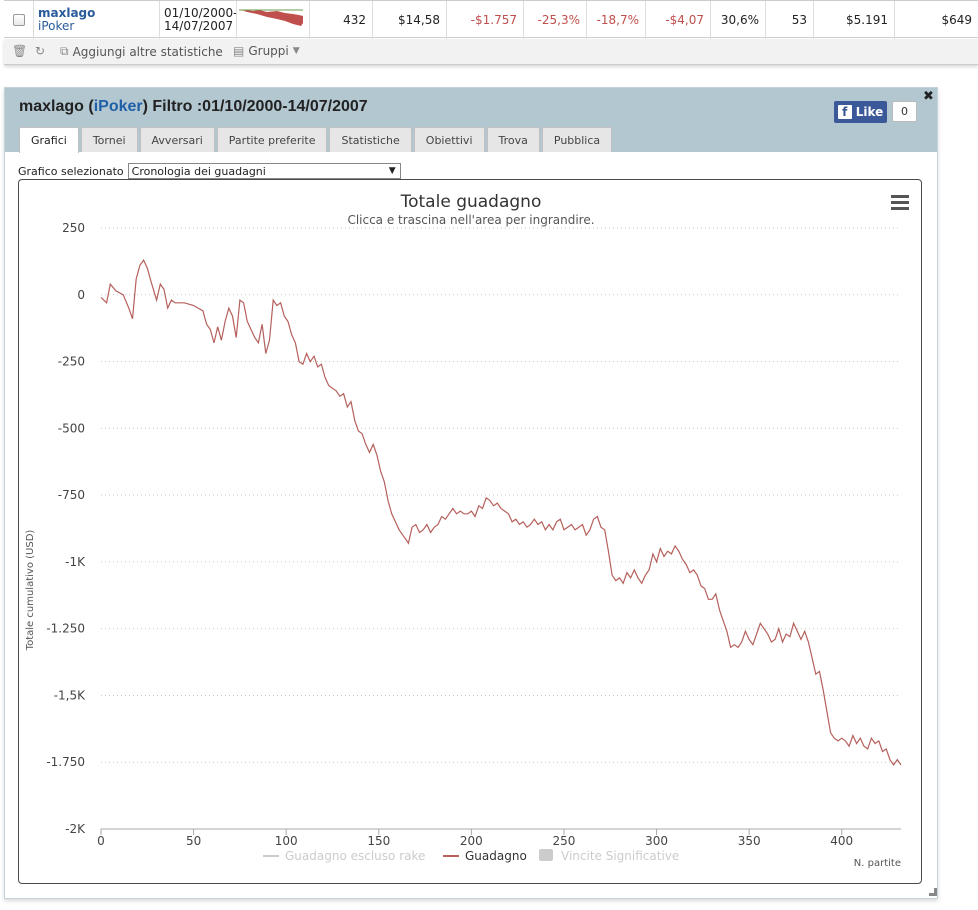 This screenshot has height=910, width=978. Describe the element at coordinates (73, 228) in the screenshot. I see `y-tick-label: 250` at that location.